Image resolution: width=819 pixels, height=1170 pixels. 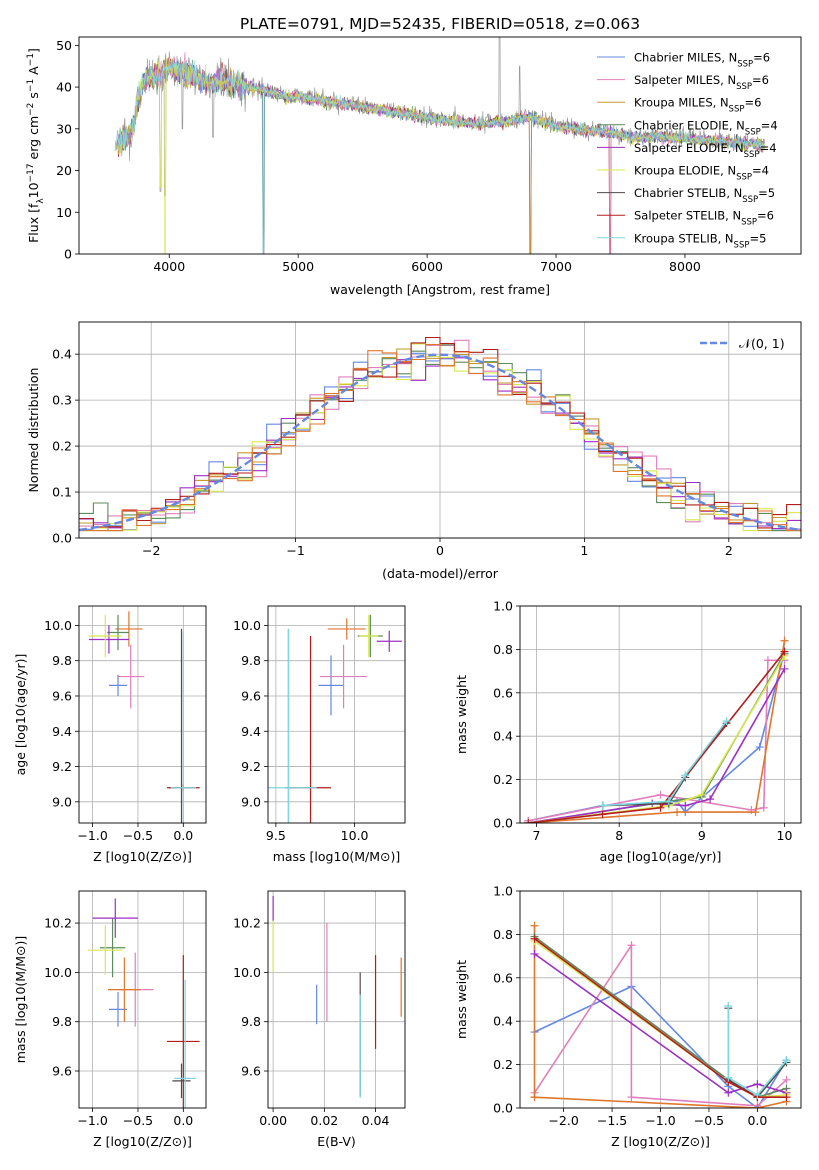 What do you see at coordinates (138, 835) in the screenshot?
I see `x-tick-label: −0.5` at bounding box center [138, 835].